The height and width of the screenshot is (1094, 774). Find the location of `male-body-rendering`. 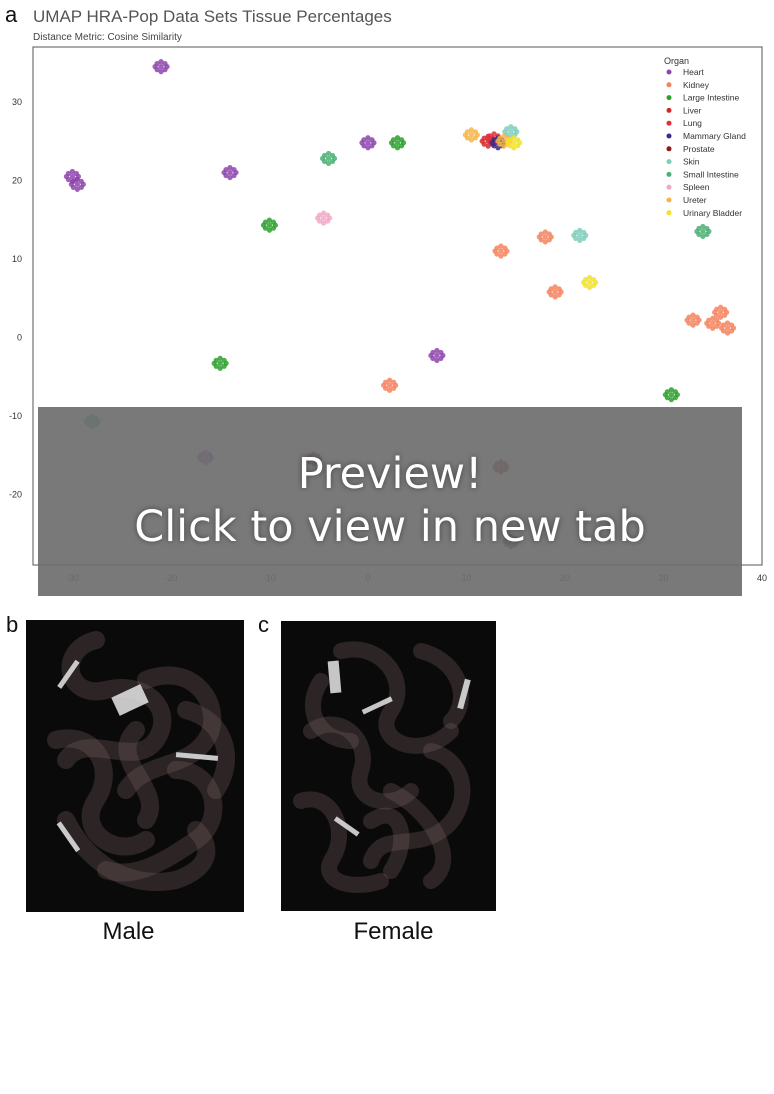

male-body-rendering is located at coordinates (135, 766).